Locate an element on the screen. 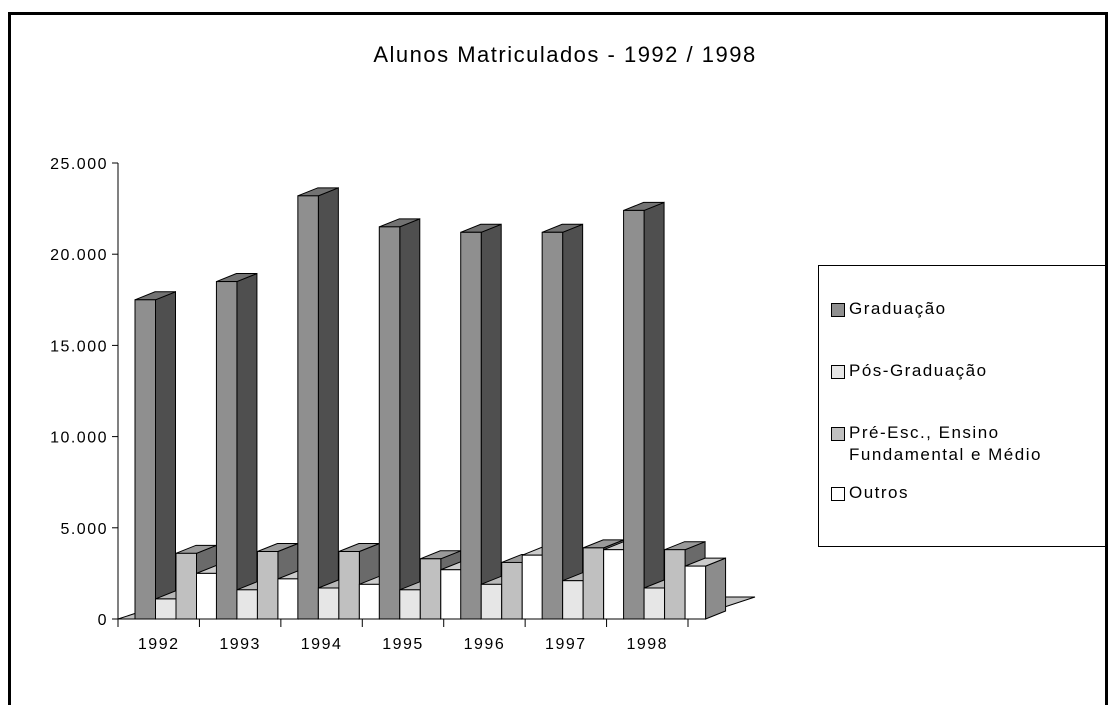 Image resolution: width=1112 pixels, height=705 pixels. chart-title: Alunos Matriculados - 1992 / 1998 is located at coordinates (564, 54).